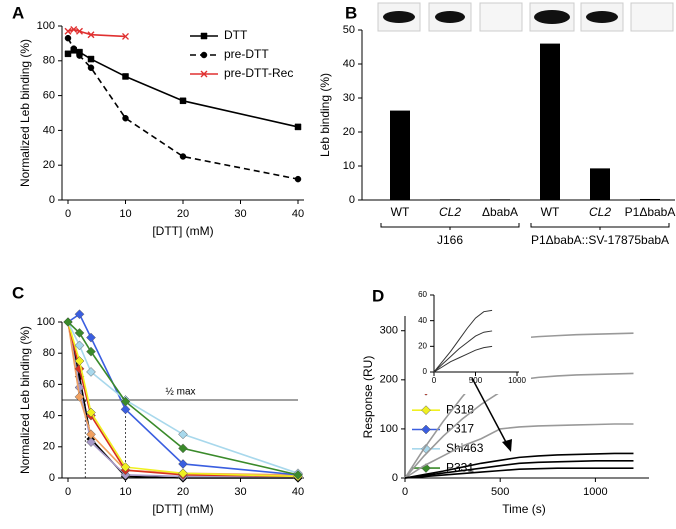  I want to click on arrow, so click(490, 412).